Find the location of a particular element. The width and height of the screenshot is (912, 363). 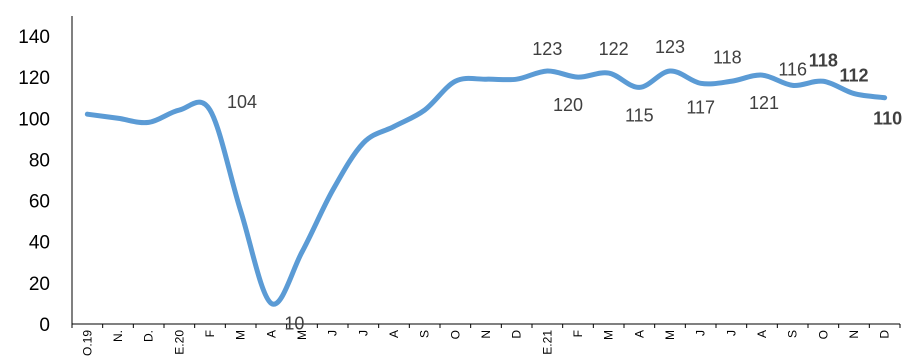

y-tick-label: 40 is located at coordinates (39, 243).